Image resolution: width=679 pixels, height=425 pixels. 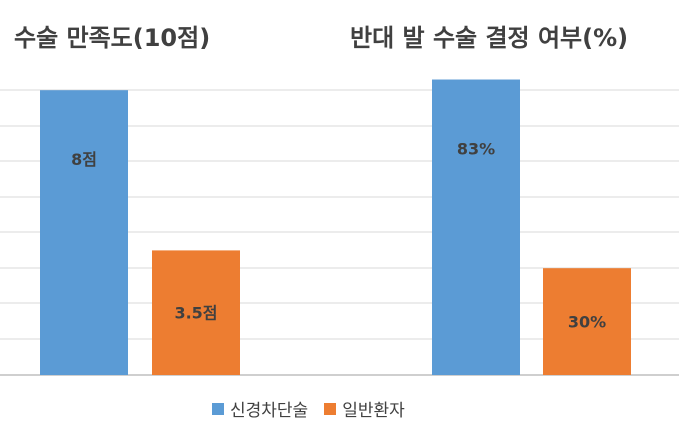 What do you see at coordinates (373, 411) in the screenshot?
I see `legend-label-general: 일반환자` at bounding box center [373, 411].